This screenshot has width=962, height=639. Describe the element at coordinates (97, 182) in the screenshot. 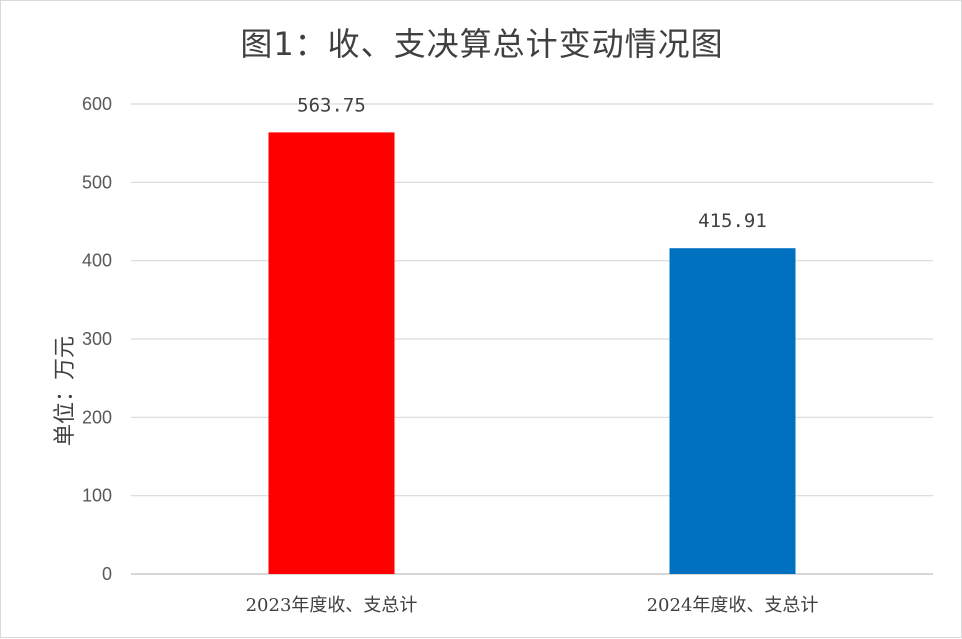

I see `y-tick-label: 500` at that location.